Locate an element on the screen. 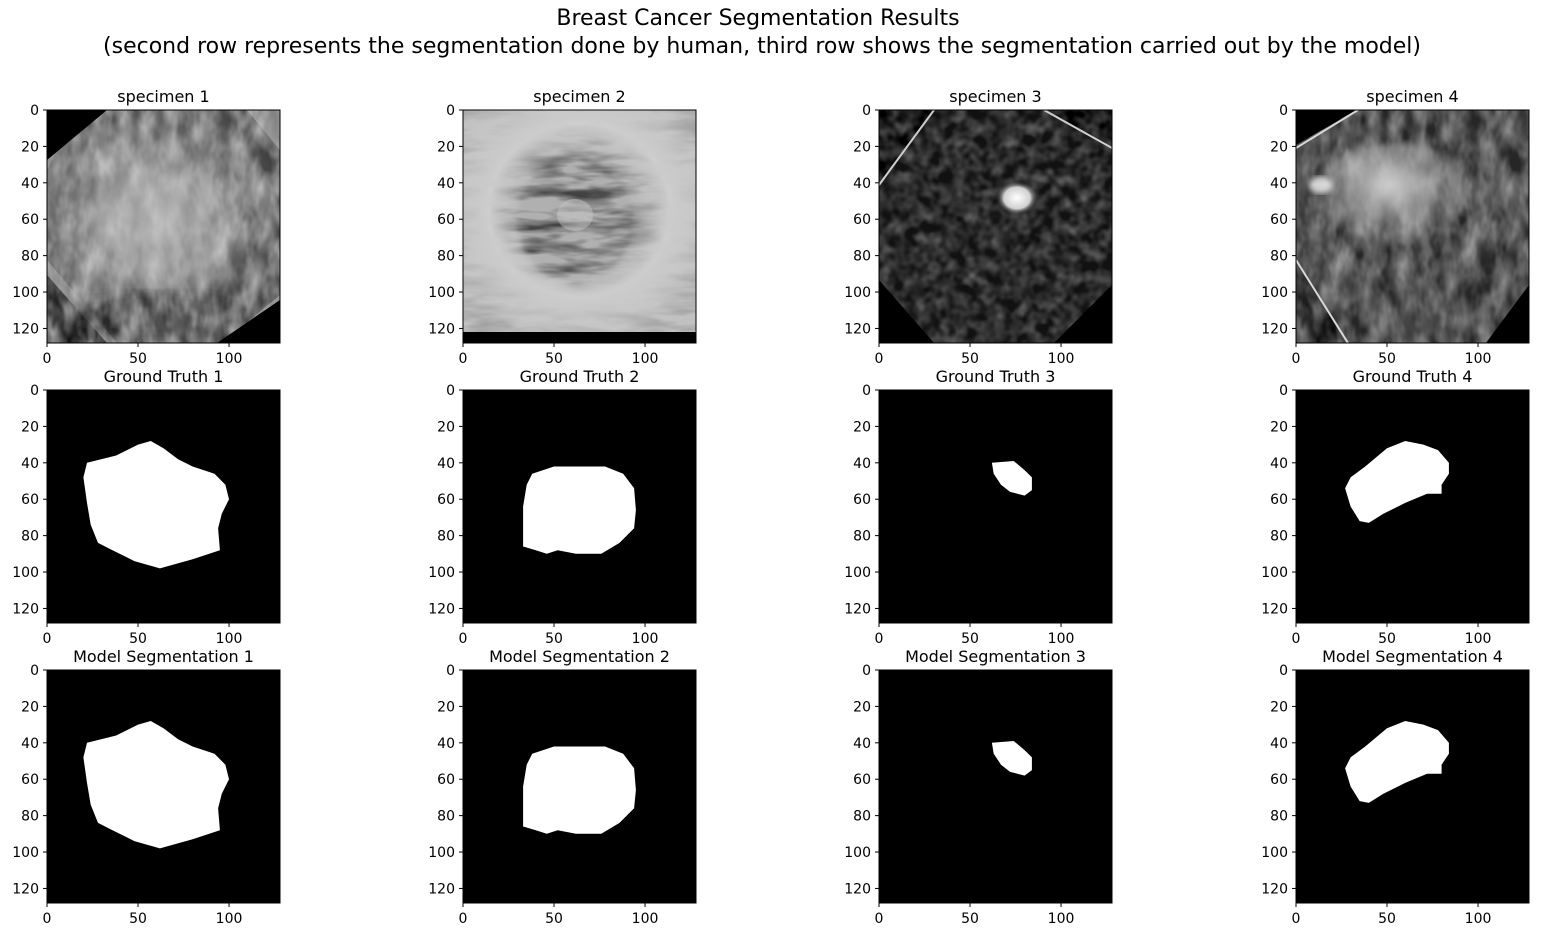 The image size is (1547, 942). subplot-r2-c1: Ground Truth 1 0 50 100 0 20 40 60 80 100 120 is located at coordinates (146, 507).